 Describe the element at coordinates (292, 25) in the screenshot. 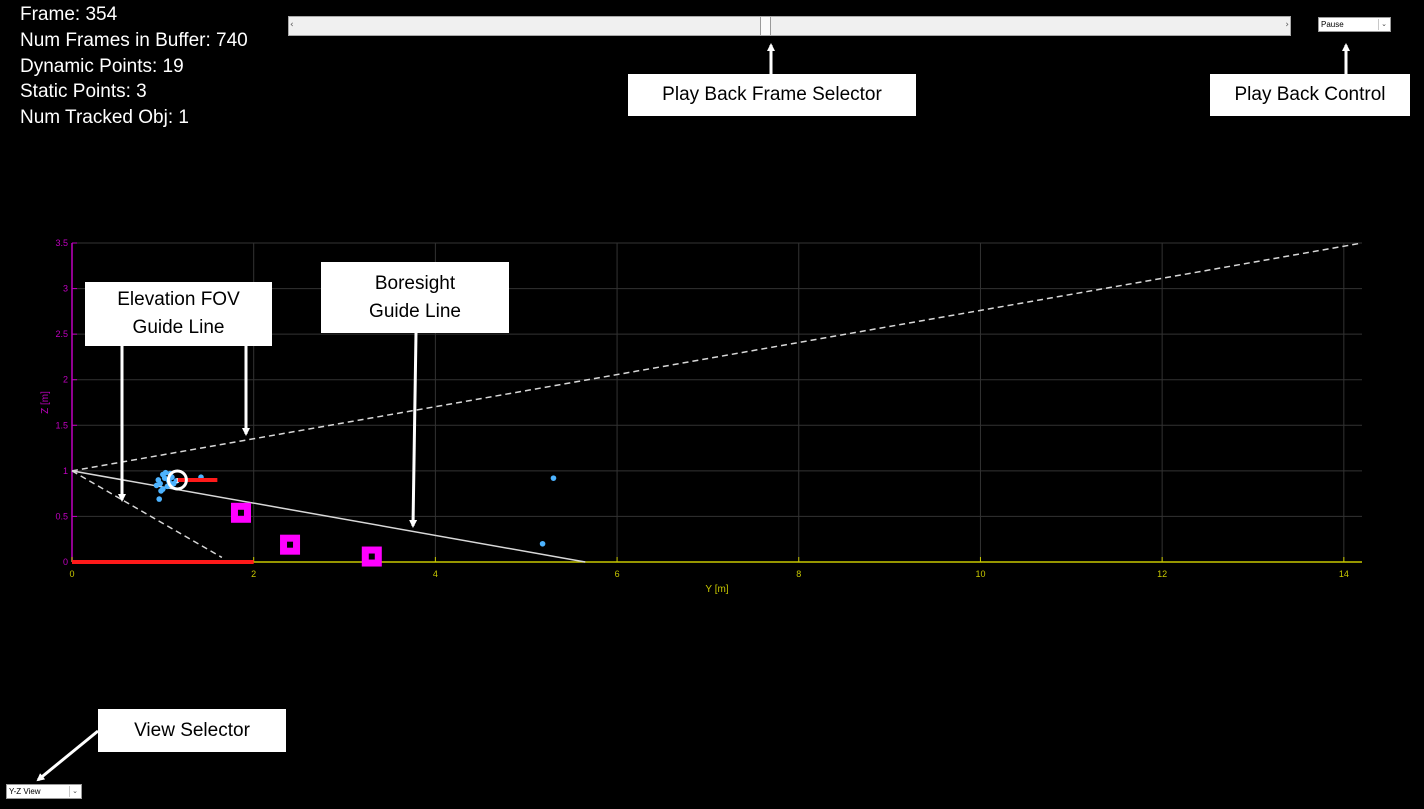

I see `slider-left-arrow-icon: ‹` at that location.